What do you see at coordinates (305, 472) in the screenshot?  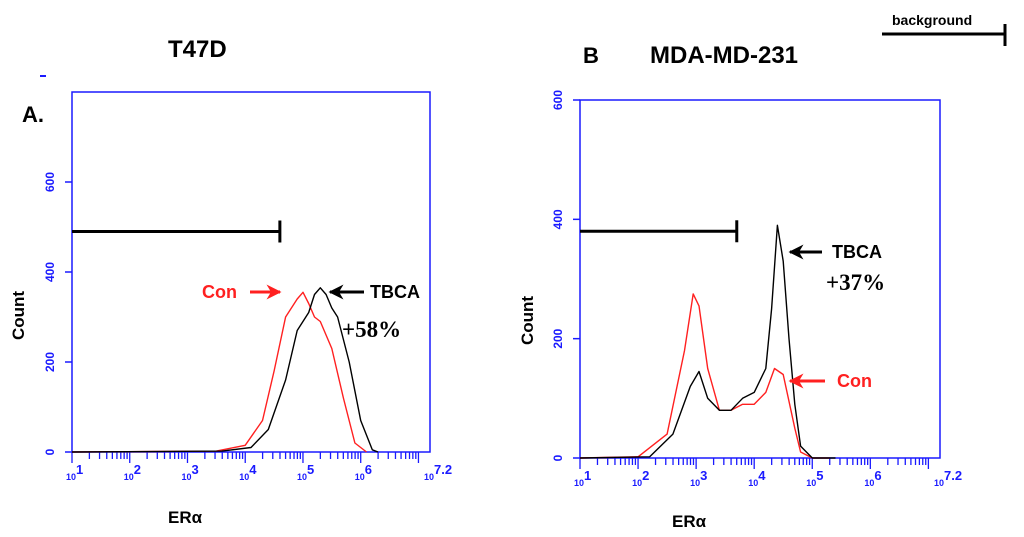 I see `panel-a-x-tick-label: 10⁵` at bounding box center [305, 472].